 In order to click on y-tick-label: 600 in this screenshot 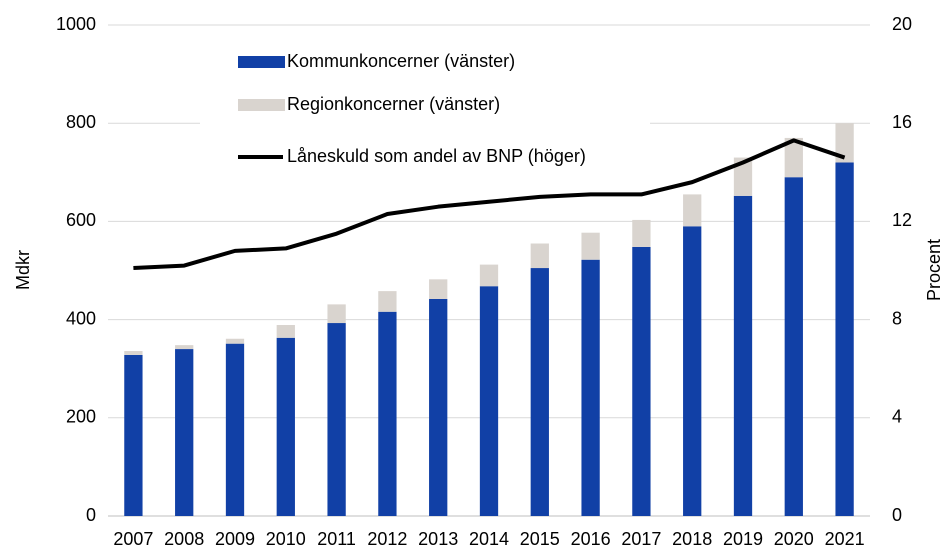, I will do `click(81, 220)`.